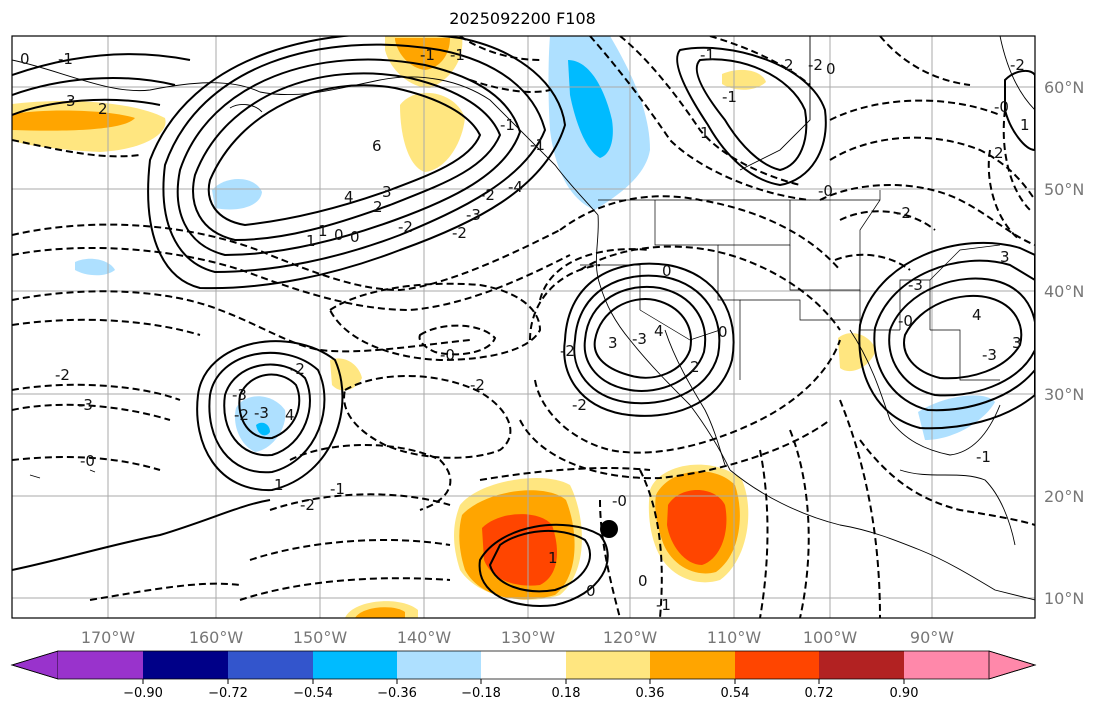 The image size is (1105, 712). What do you see at coordinates (73, 120) in the screenshot?
I see `shade-orange-nw` at bounding box center [73, 120].